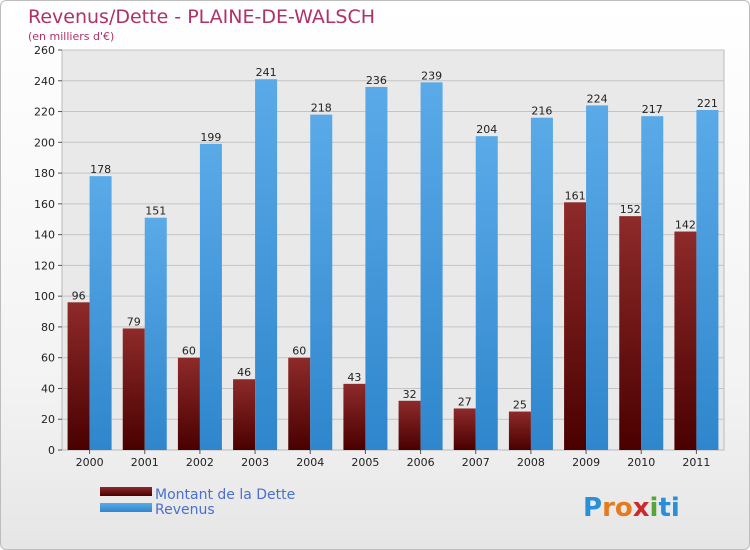  What do you see at coordinates (465, 401) in the screenshot?
I see `data-label-dette: 27` at bounding box center [465, 401].